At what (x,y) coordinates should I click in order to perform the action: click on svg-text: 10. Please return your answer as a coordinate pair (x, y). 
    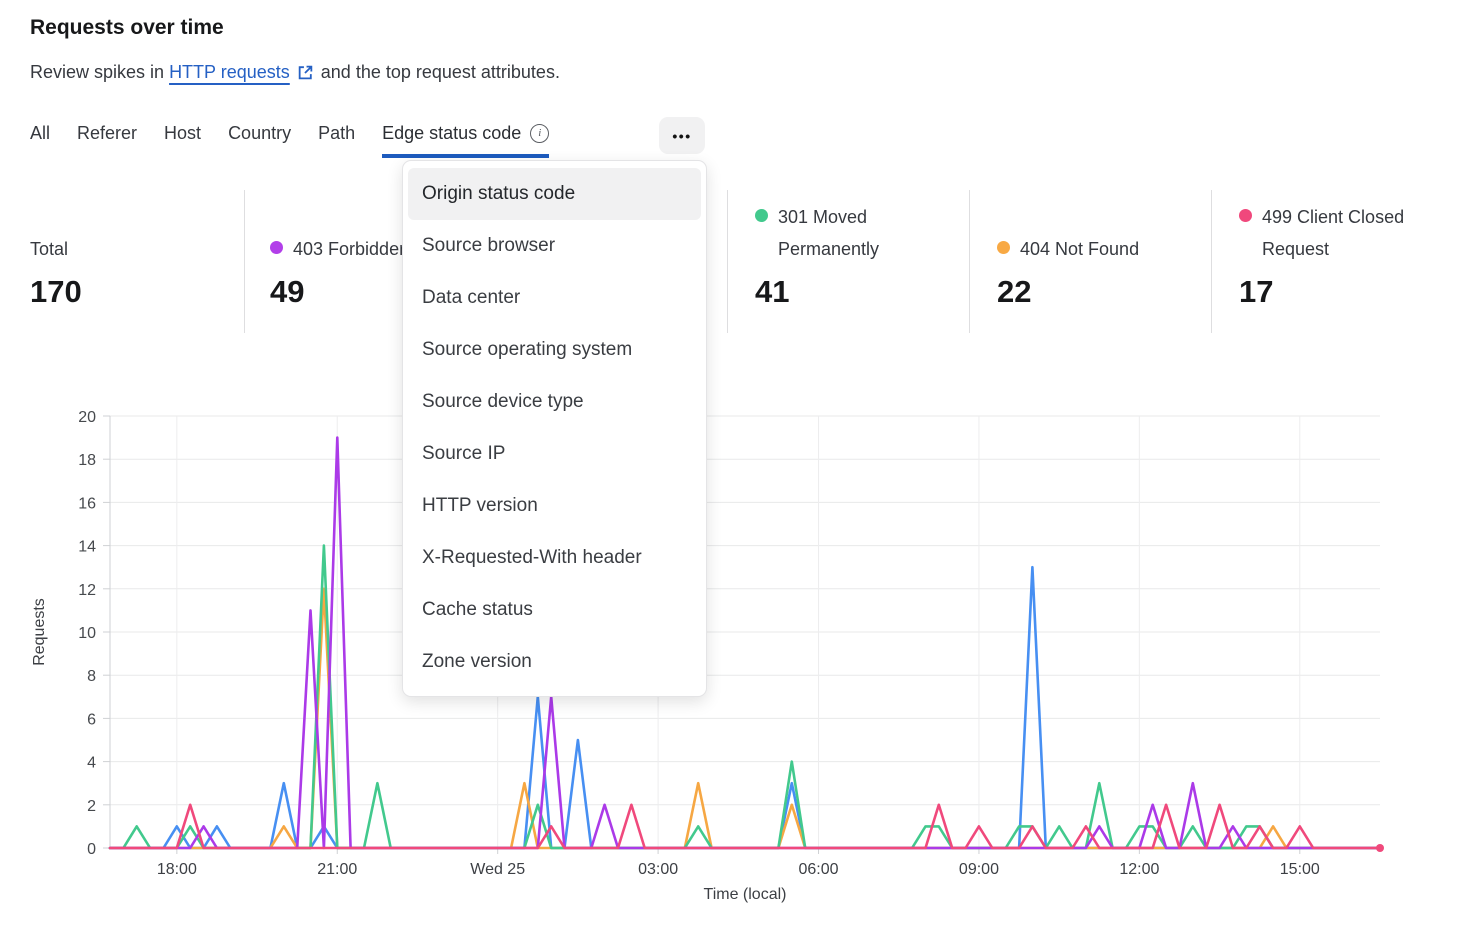
    Looking at the image, I should click on (87, 633).